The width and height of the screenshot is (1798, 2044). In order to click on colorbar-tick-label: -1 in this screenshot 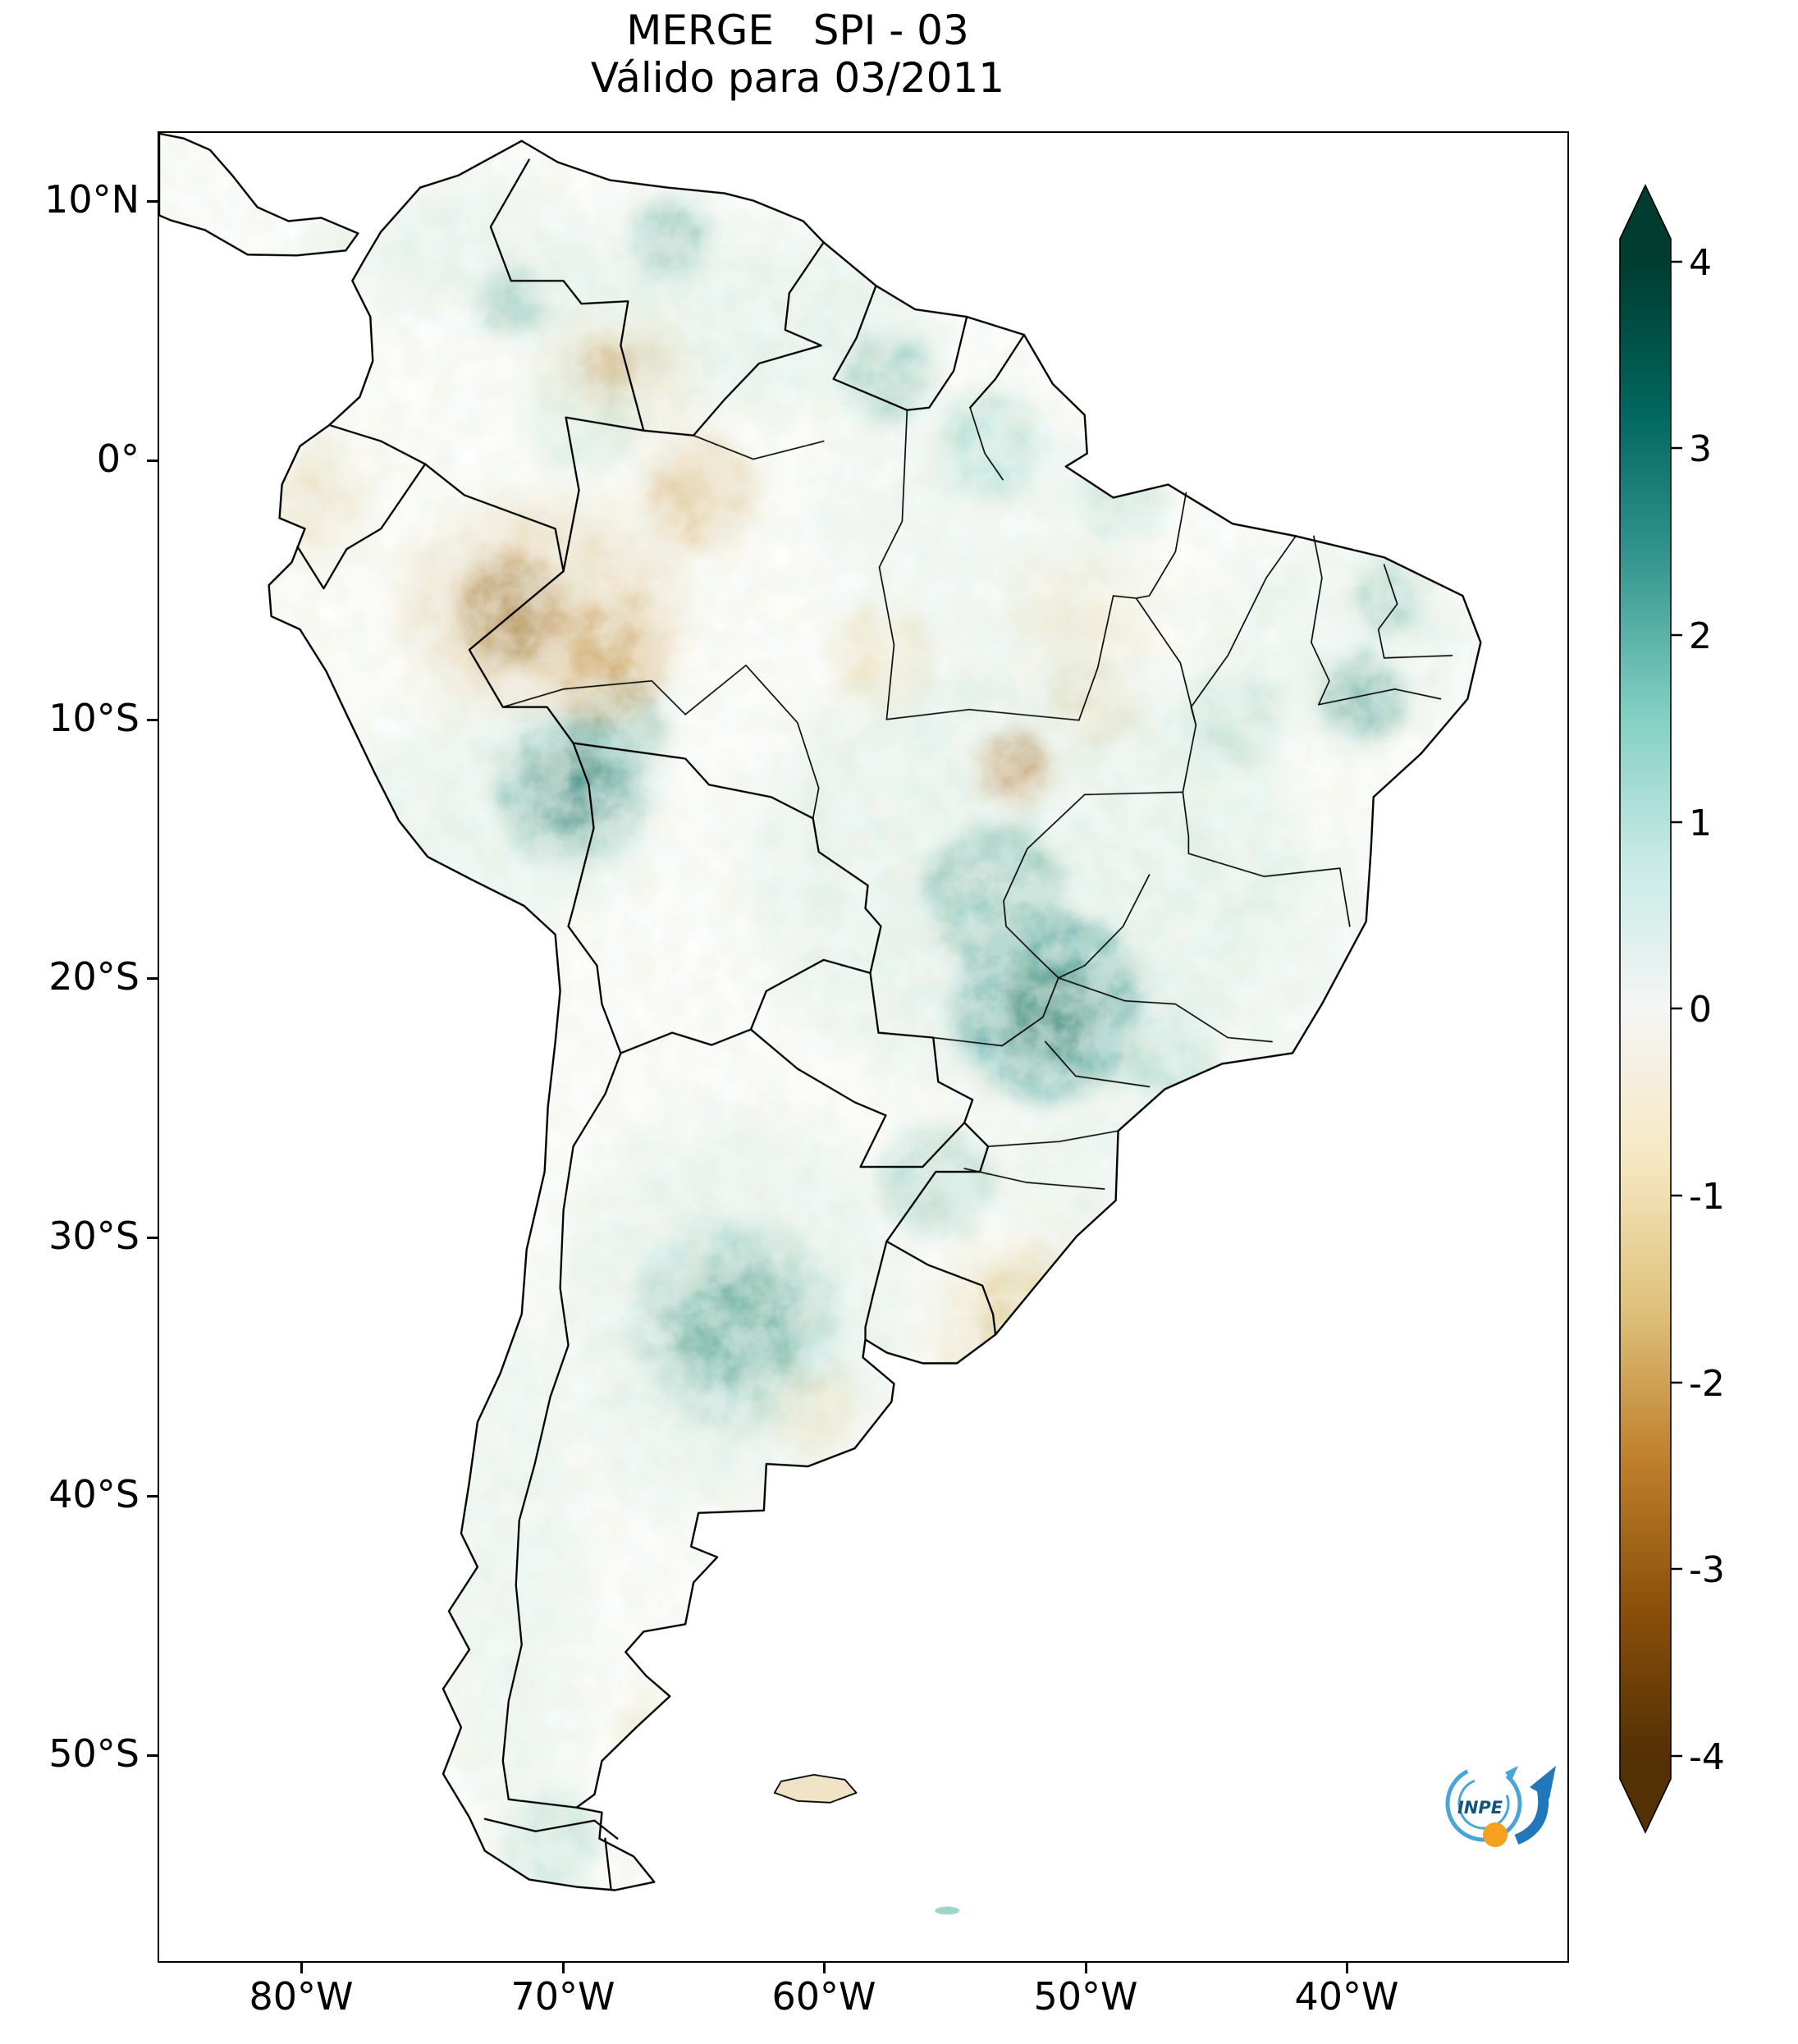, I will do `click(1707, 1197)`.